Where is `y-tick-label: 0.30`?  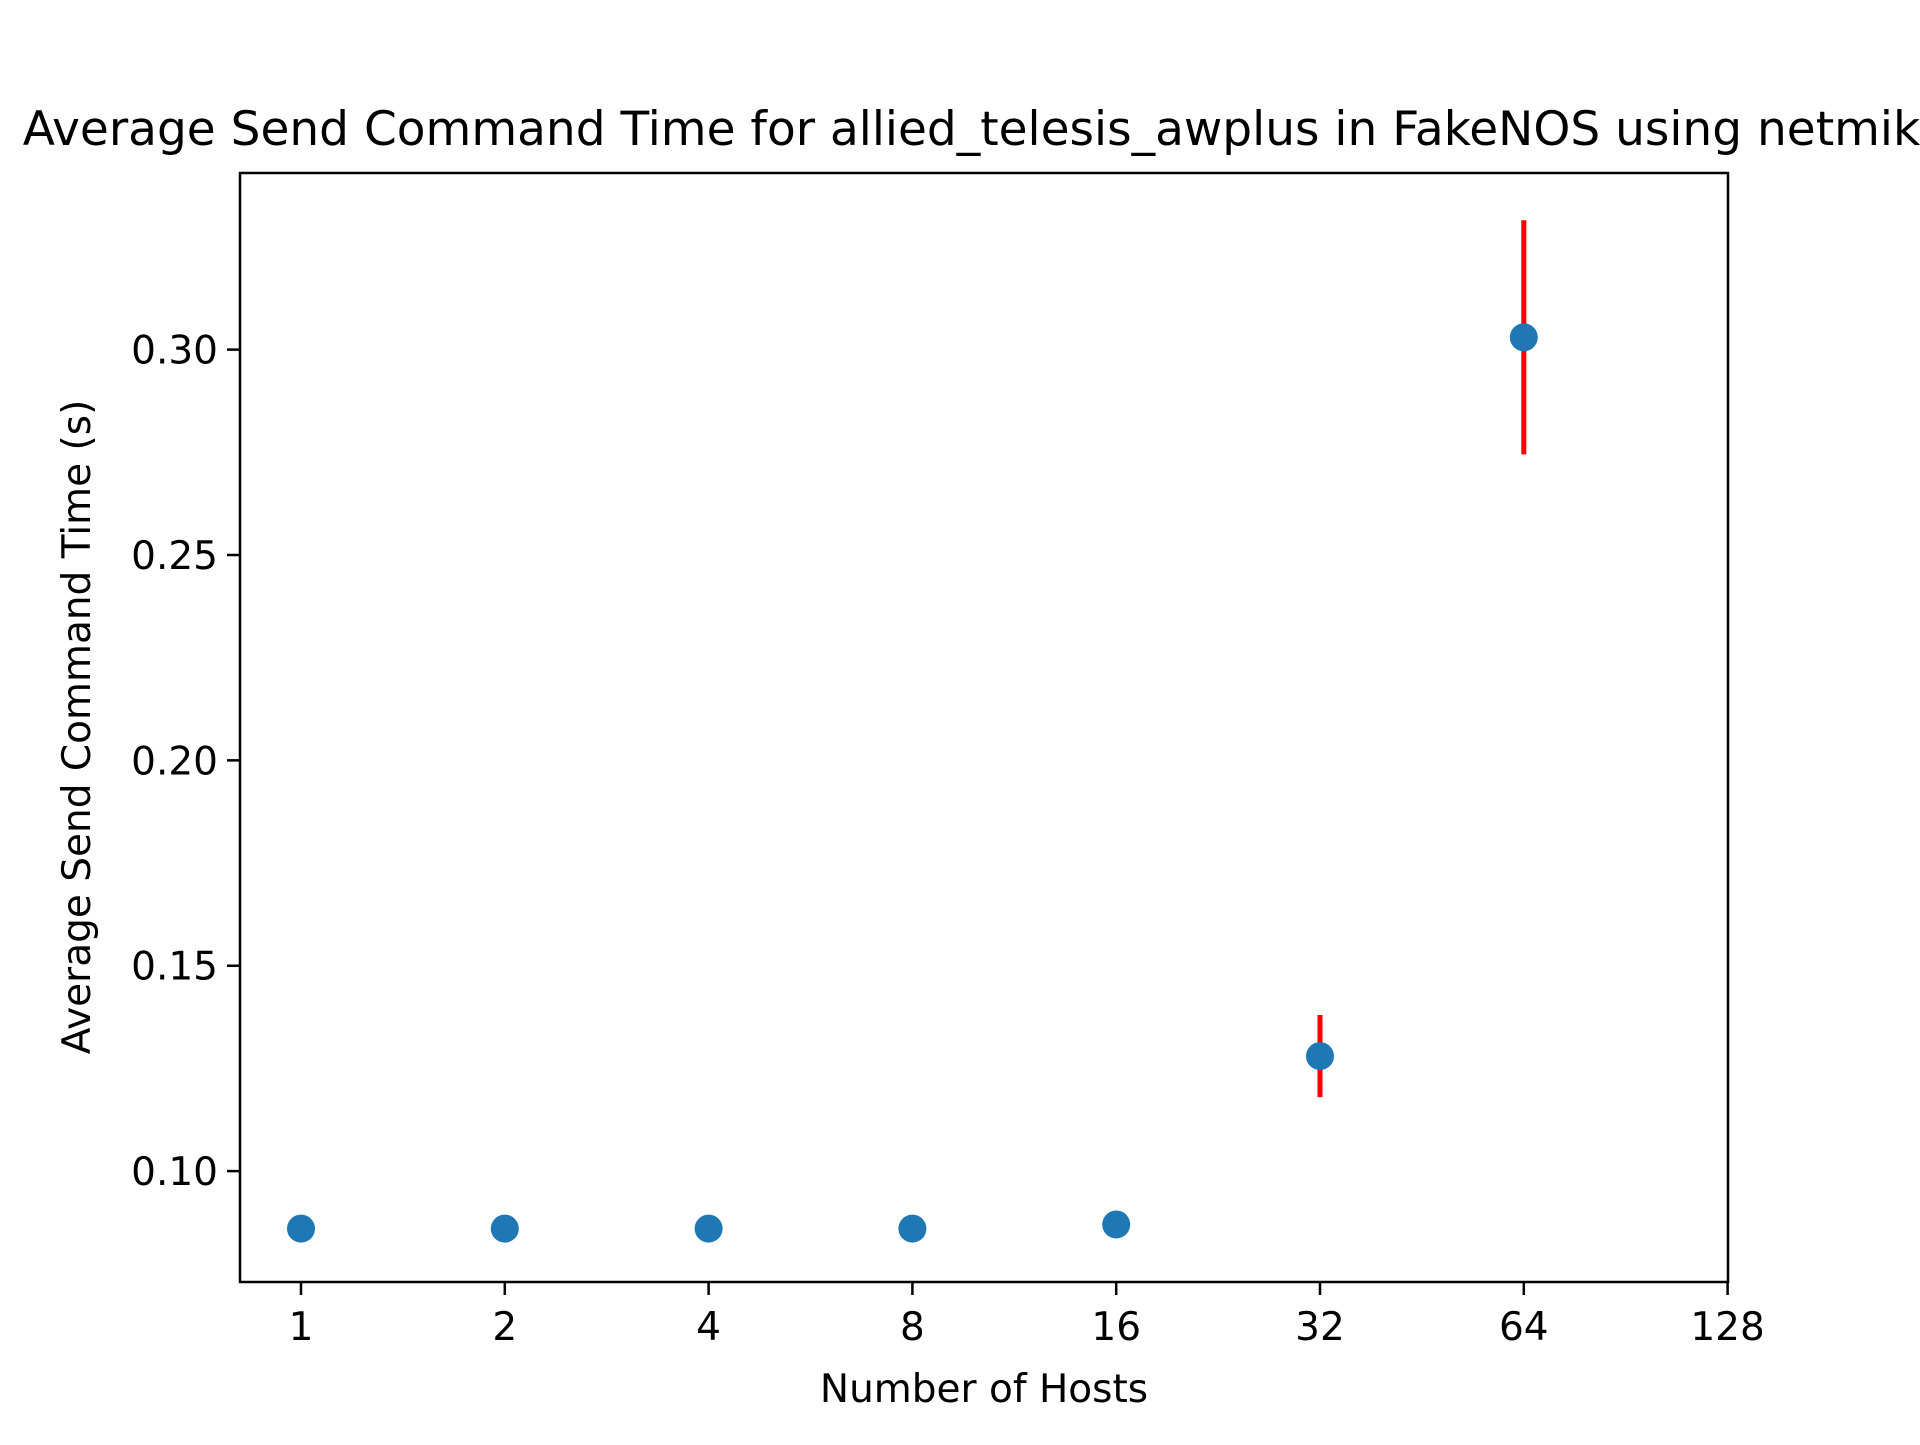
y-tick-label: 0.30 is located at coordinates (174, 351).